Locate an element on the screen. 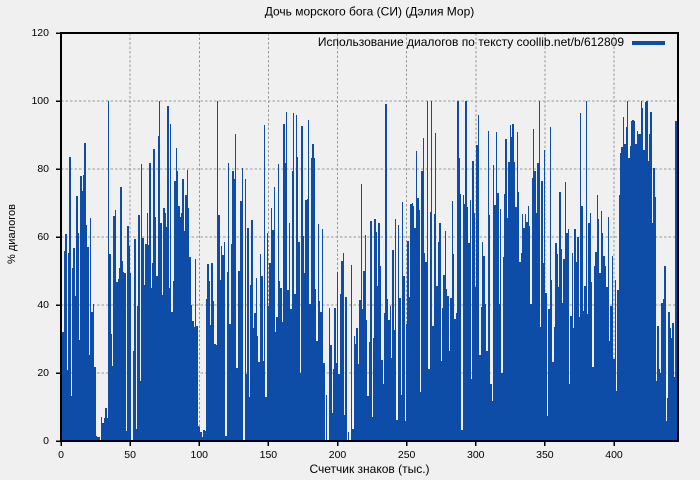 This screenshot has height=480, width=700. svg-text: 350 is located at coordinates (545, 455).